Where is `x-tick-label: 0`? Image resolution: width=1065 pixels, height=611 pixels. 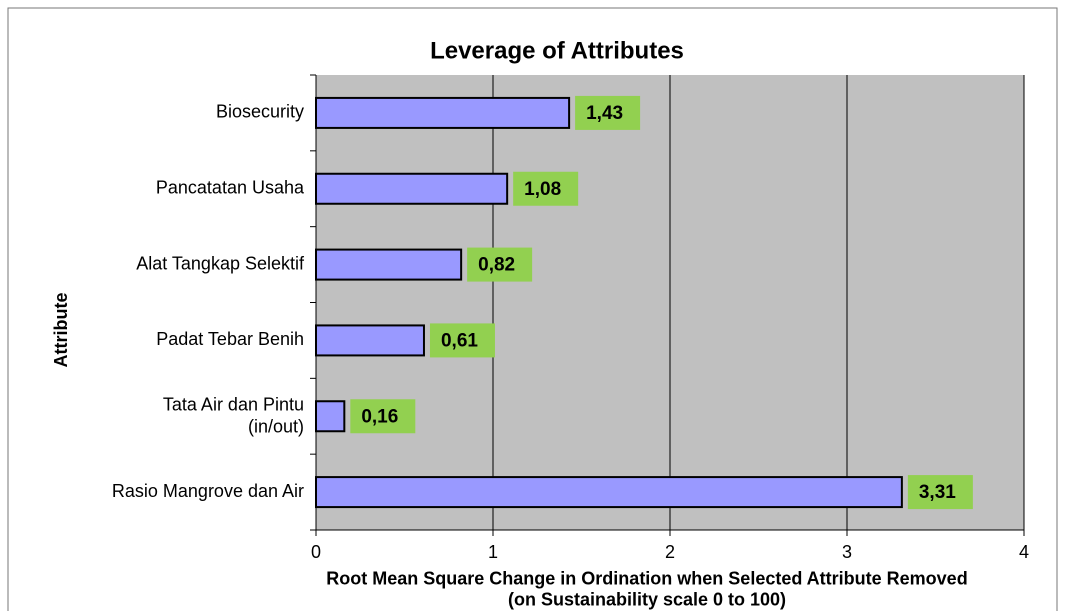
x-tick-label: 0 is located at coordinates (316, 552).